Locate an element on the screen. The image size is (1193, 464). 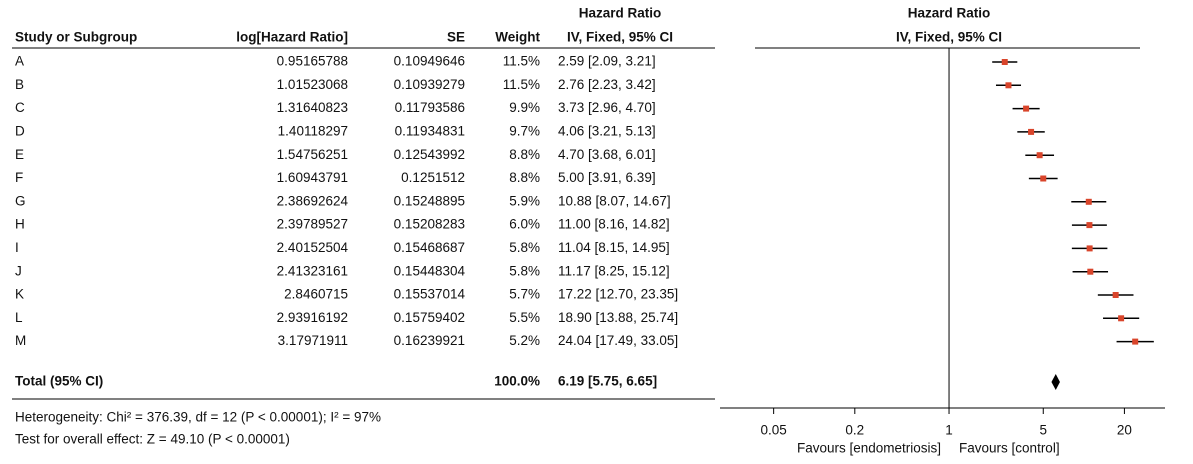
total-name: Total (95% CI) is located at coordinates (59, 381).